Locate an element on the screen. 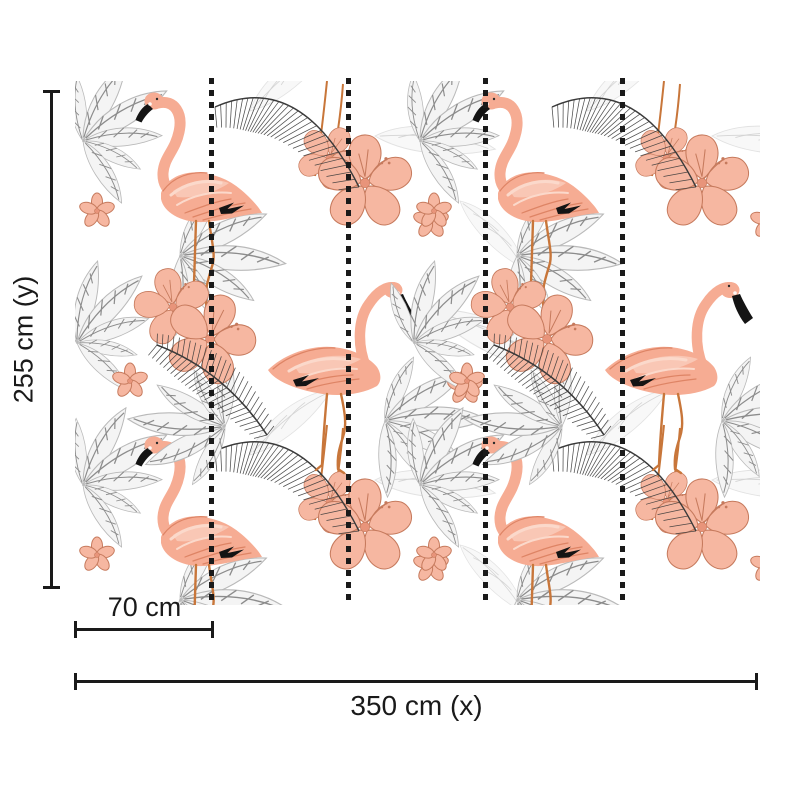 The width and height of the screenshot is (800, 800). height-dimension-cap-top is located at coordinates (51, 91).